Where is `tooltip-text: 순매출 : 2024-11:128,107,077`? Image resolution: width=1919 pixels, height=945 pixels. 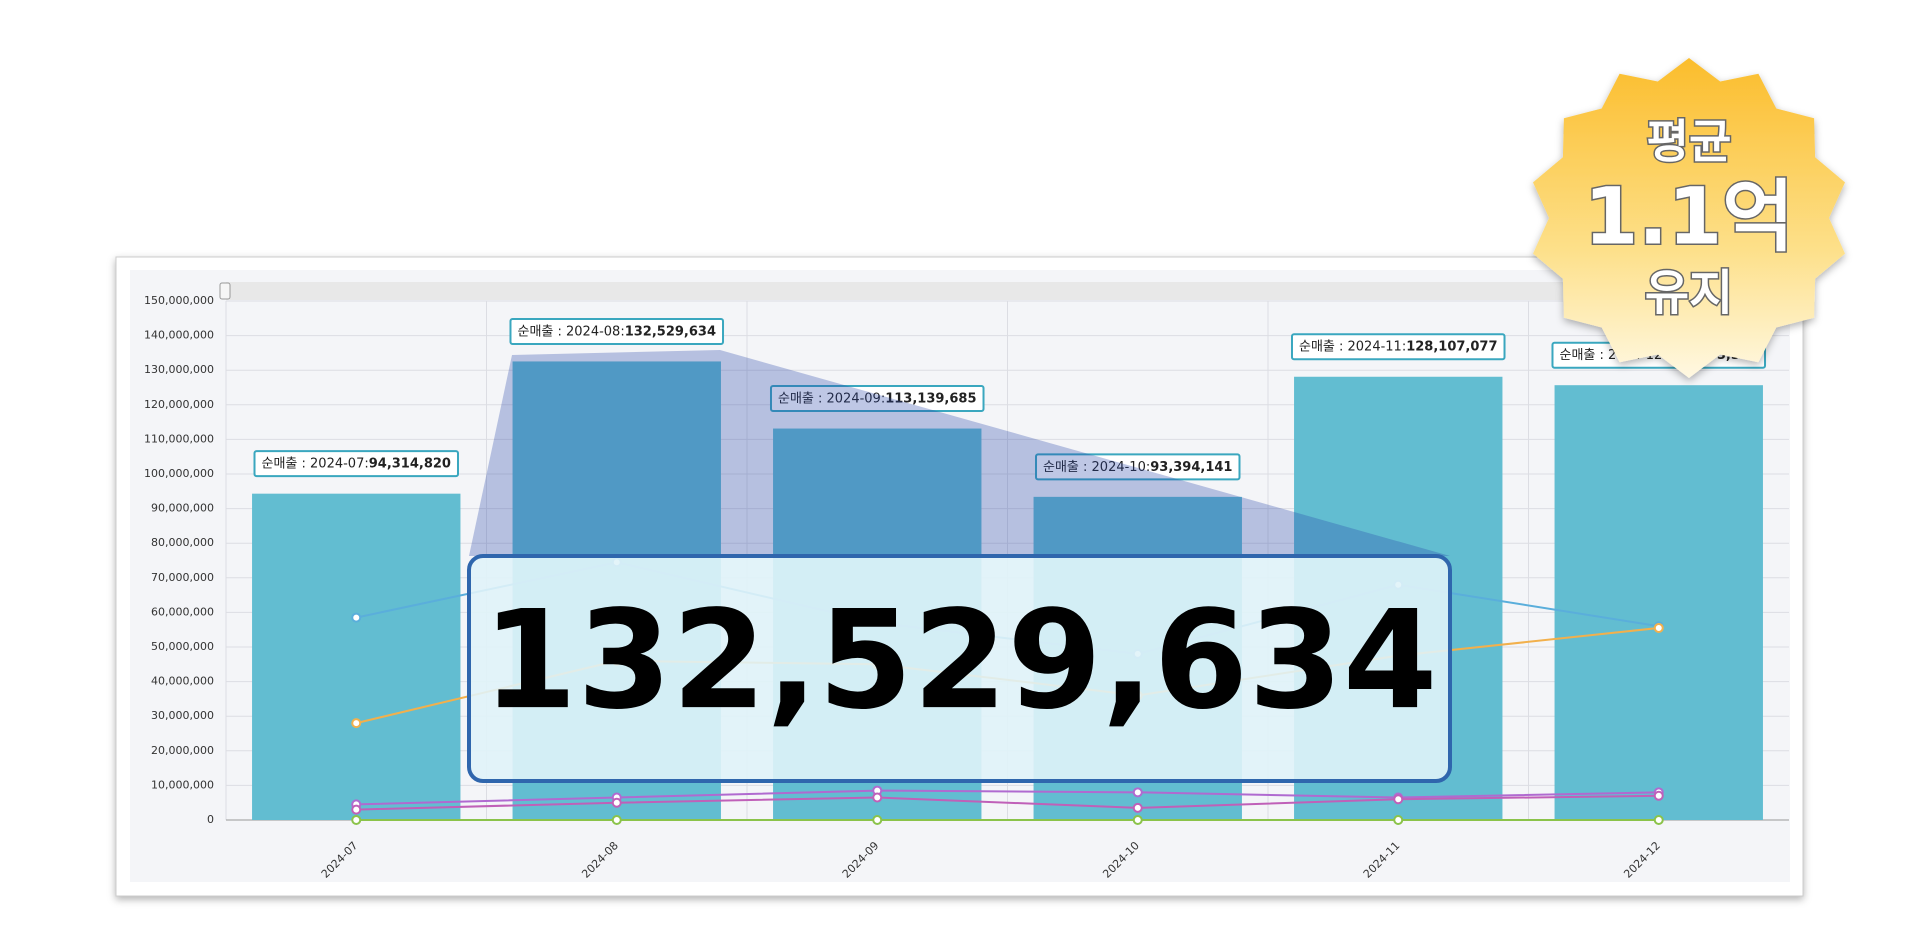 tooltip-text: 순매출 : 2024-11:128,107,077 is located at coordinates (1398, 346).